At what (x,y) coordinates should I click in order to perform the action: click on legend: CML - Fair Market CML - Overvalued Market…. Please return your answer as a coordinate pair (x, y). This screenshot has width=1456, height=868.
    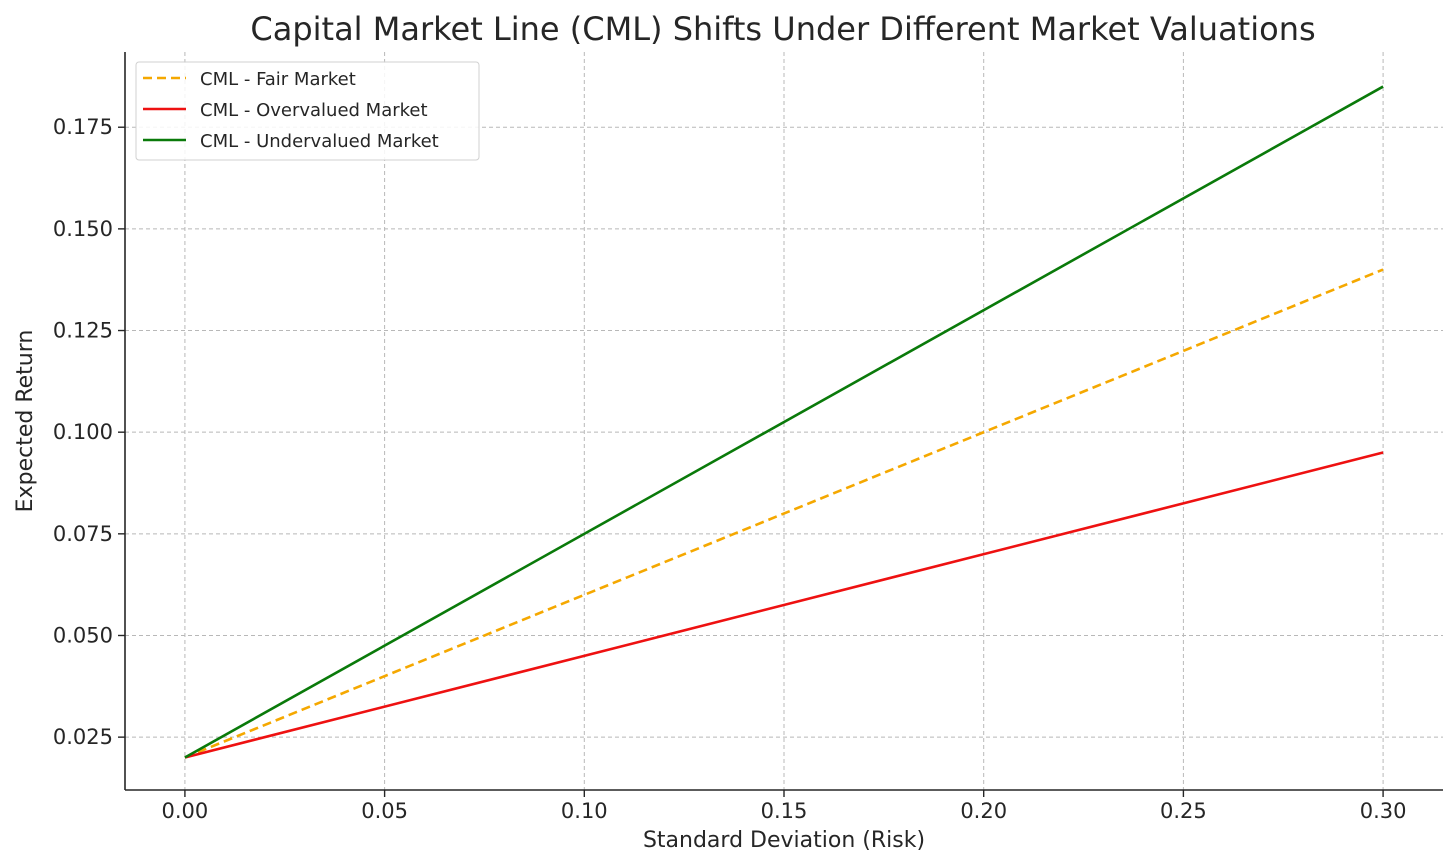
    Looking at the image, I should click on (307, 111).